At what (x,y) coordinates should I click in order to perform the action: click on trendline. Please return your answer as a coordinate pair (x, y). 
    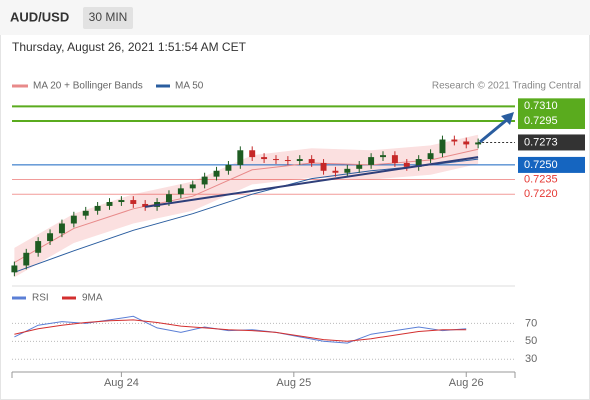
    Looking at the image, I should click on (312, 182).